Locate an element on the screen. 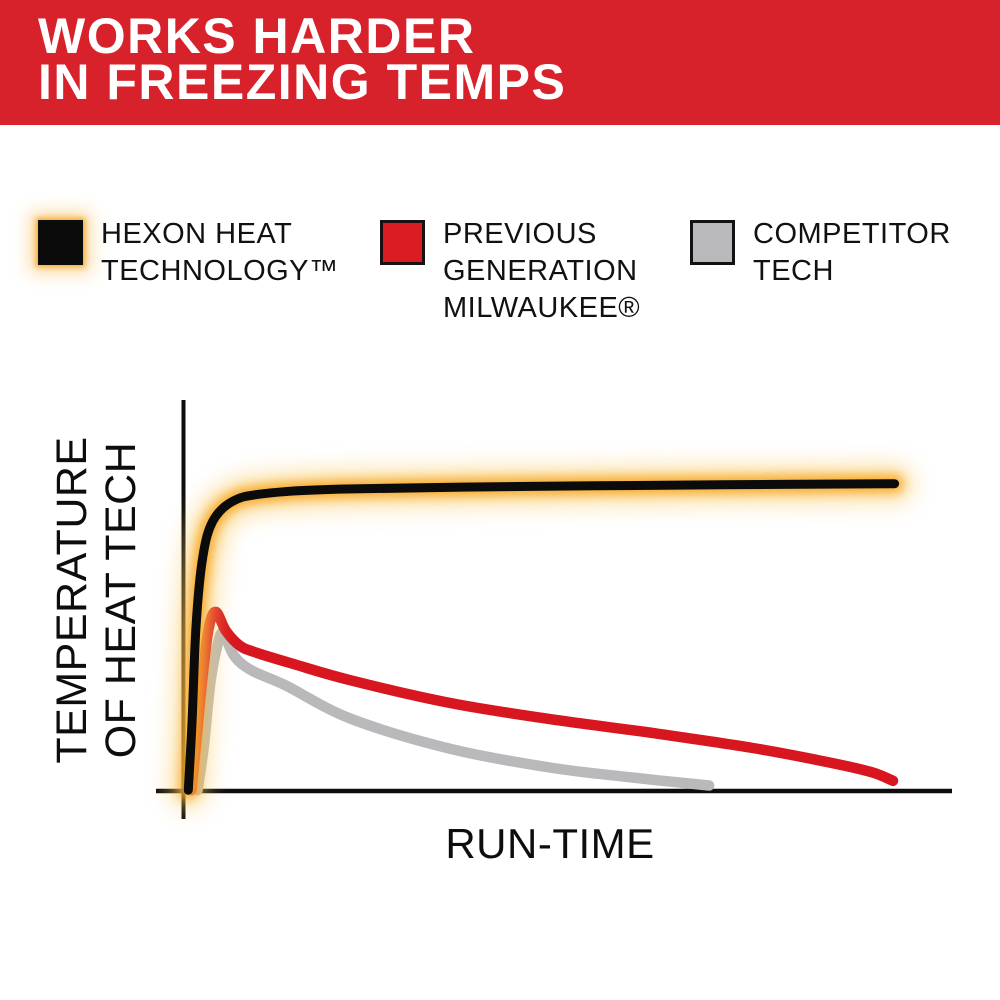 The image size is (1000, 1000). banner: WORKS HARDER IN FREEZING TEMPS is located at coordinates (500, 62).